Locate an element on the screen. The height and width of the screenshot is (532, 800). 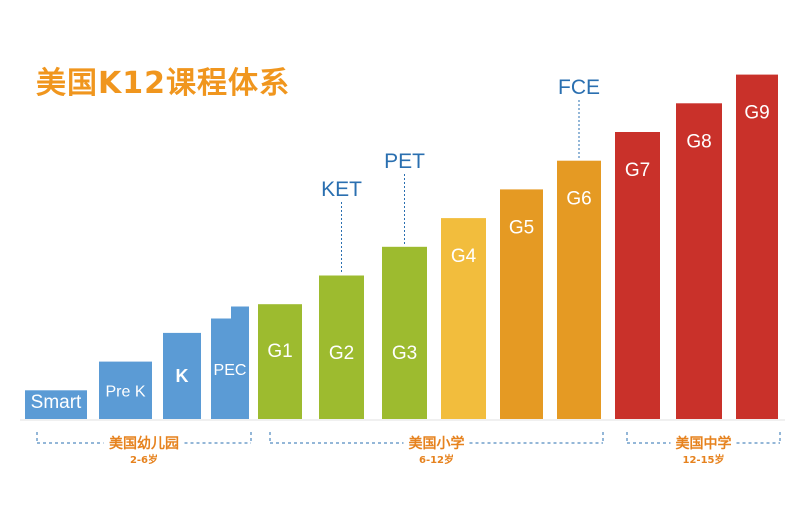
bar-pre-k is located at coordinates (125, 390).